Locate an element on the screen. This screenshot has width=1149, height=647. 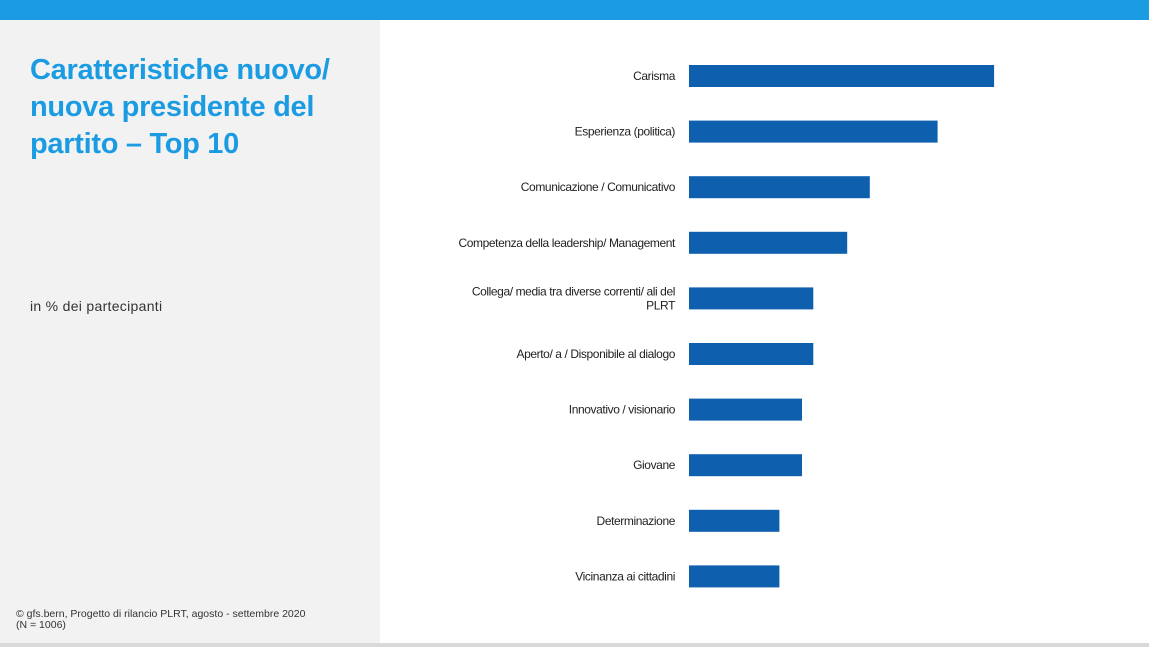
category-label-line: Determinazione is located at coordinates (636, 521).